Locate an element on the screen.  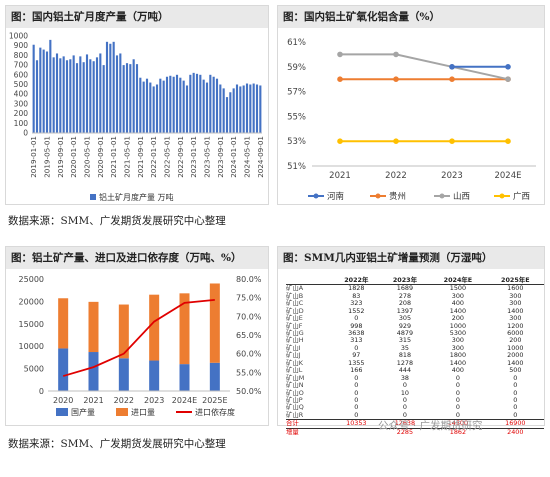
bar-import is located at coordinates (63, 323).